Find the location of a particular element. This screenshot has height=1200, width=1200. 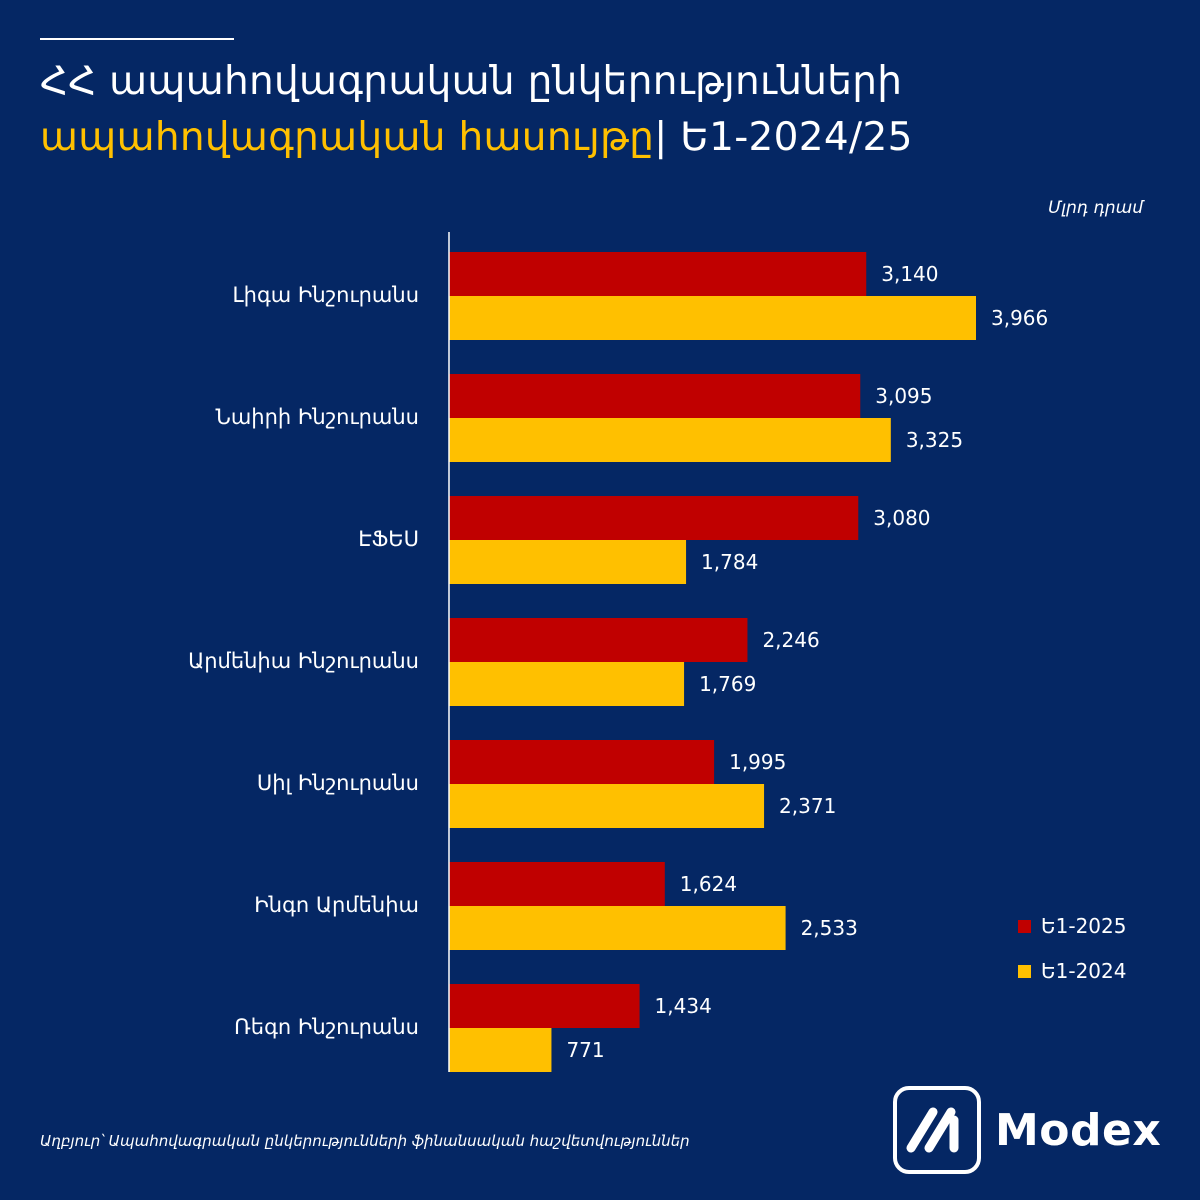

data-label: 3,095 is located at coordinates (903, 396).